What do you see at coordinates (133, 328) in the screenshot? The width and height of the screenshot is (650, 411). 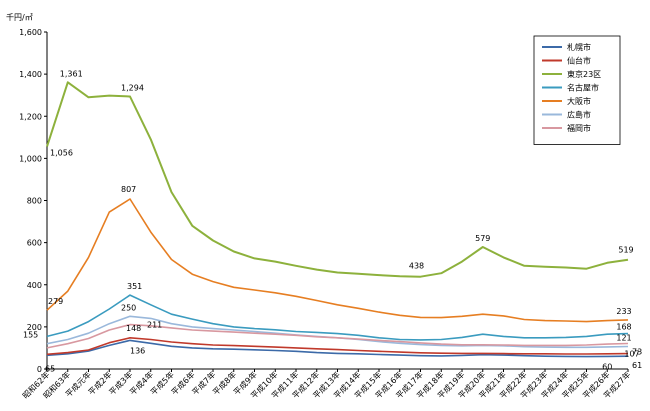 I see `data-label: 148` at bounding box center [133, 328].